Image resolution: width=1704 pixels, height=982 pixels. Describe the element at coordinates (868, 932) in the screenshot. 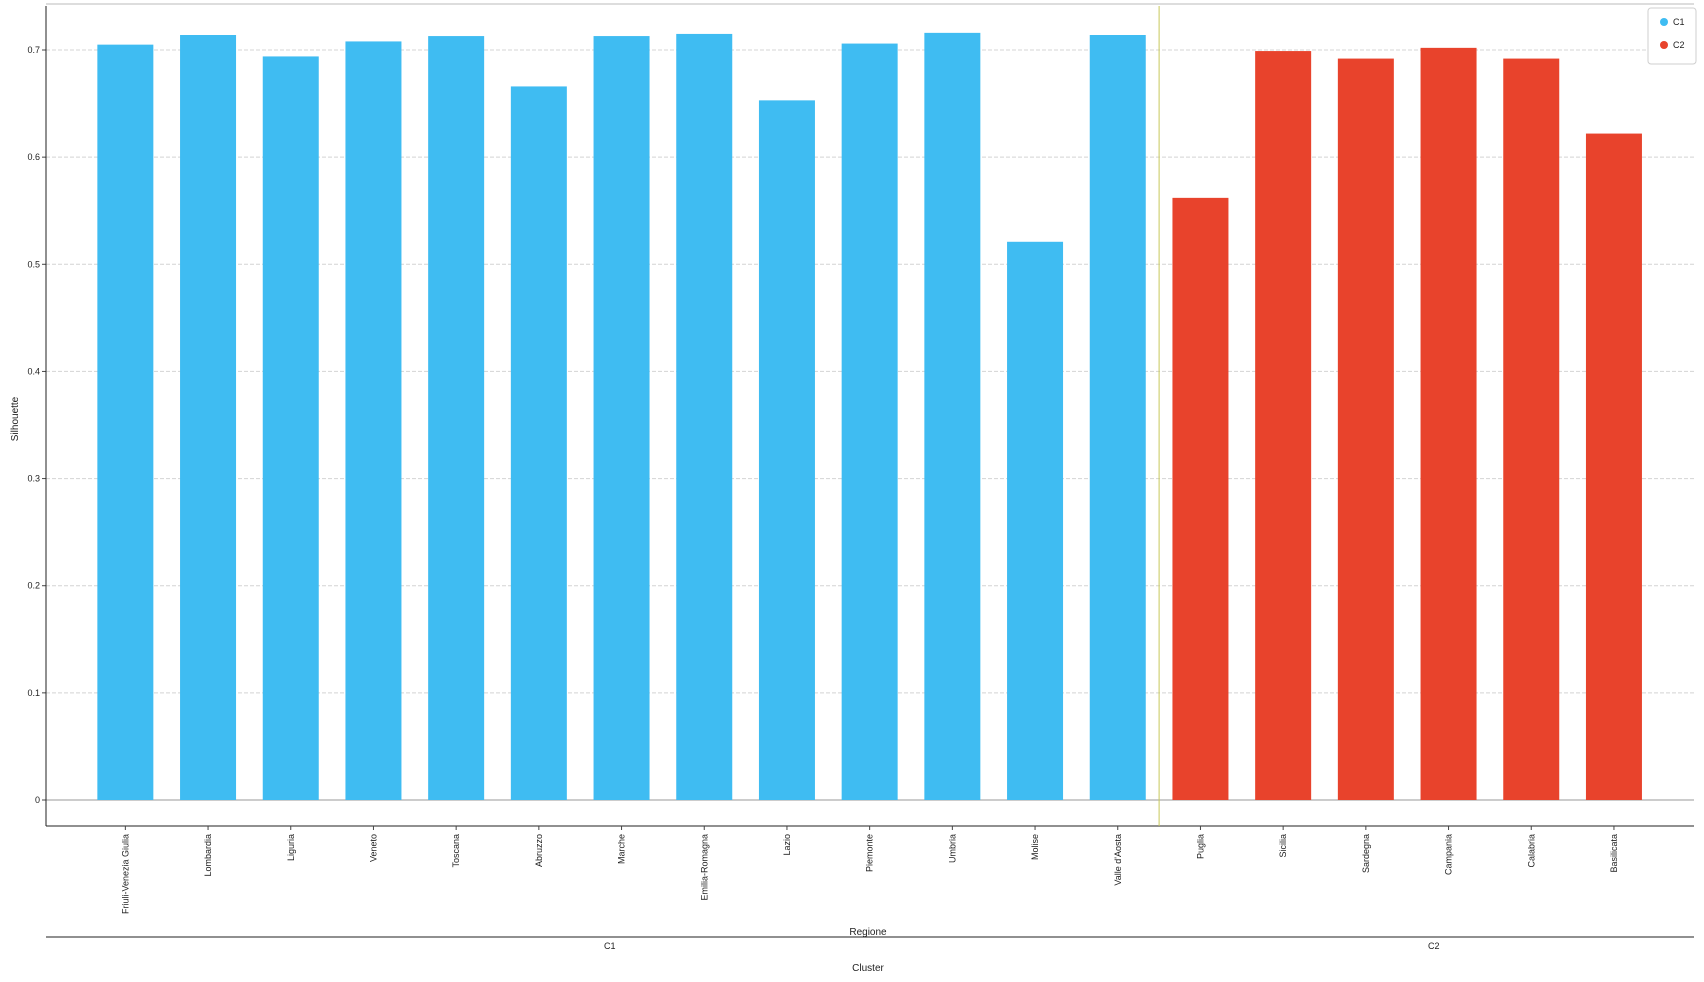

I see `x-axis-title: Regione` at that location.